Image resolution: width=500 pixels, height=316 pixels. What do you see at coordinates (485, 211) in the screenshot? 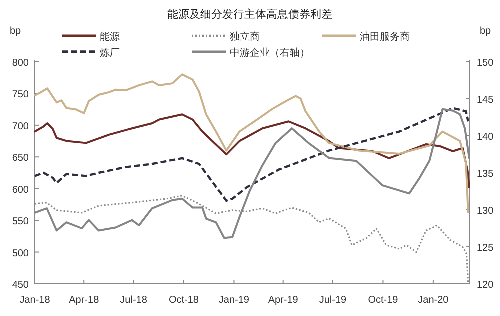
I see `y2-tick-label: 130` at bounding box center [485, 211].